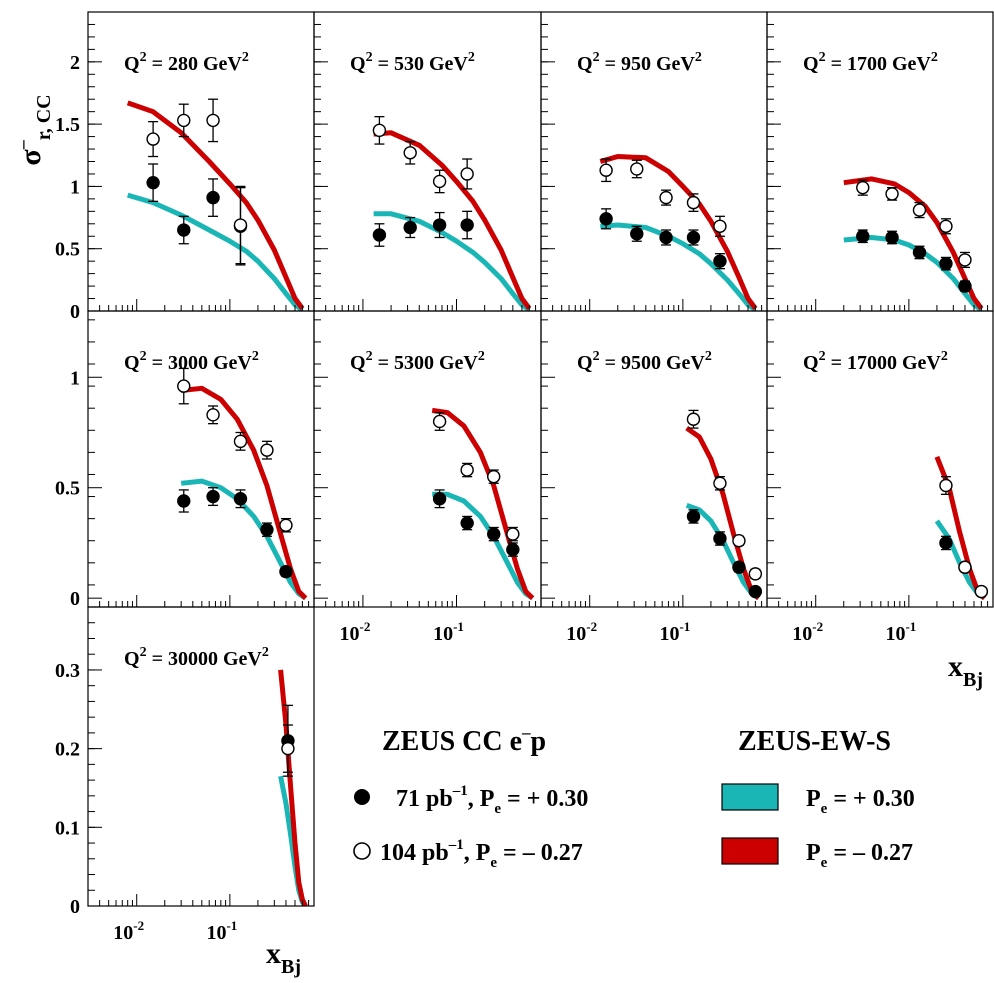 Image resolution: width=994 pixels, height=983 pixels. What do you see at coordinates (185, 762) in the screenshot?
I see `panel-q2-30000: 00.10.20.3Q2 = 30000 GeV2` at bounding box center [185, 762].